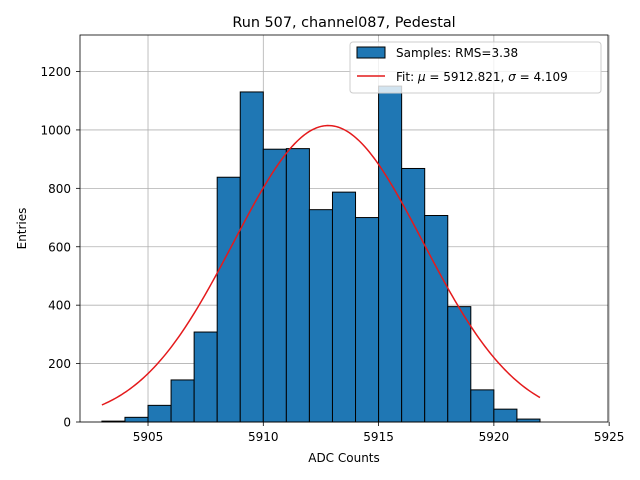 The width and height of the screenshot is (640, 480). I want to click on x-axis-ticks: 5905 5910 5915 5920 5925, so click(379, 433).